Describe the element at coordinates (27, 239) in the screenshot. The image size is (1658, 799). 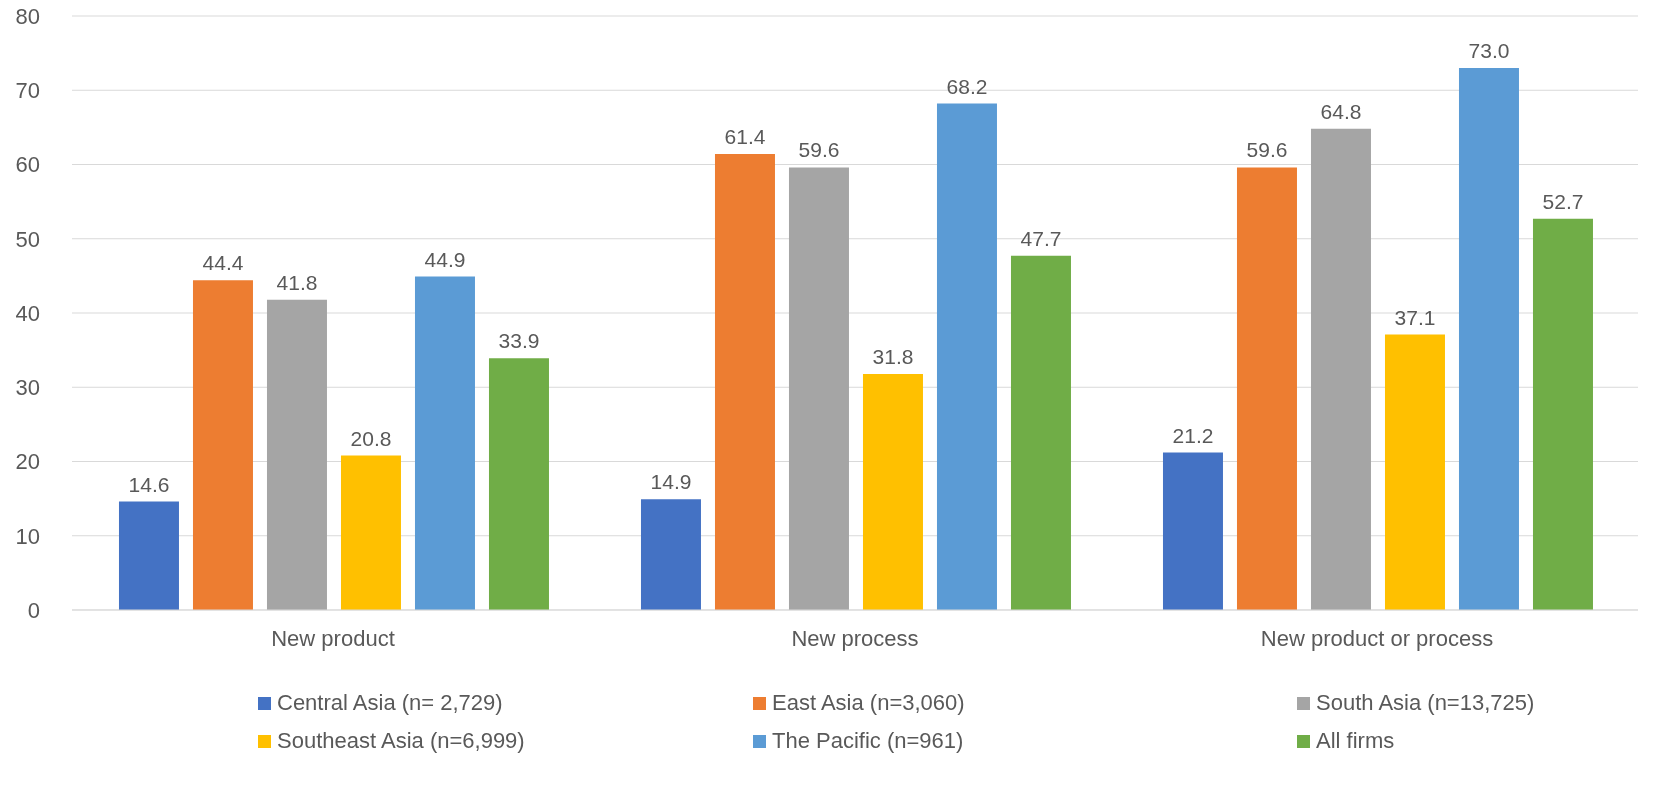
I see `y-tick-label: 50` at that location.